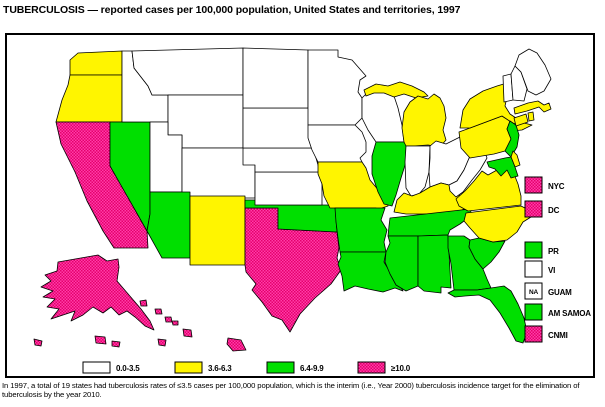 Image resolution: width=605 pixels, height=407 pixels. Describe the element at coordinates (312, 368) in the screenshot. I see `range-label: 6.4-9.9` at that location.